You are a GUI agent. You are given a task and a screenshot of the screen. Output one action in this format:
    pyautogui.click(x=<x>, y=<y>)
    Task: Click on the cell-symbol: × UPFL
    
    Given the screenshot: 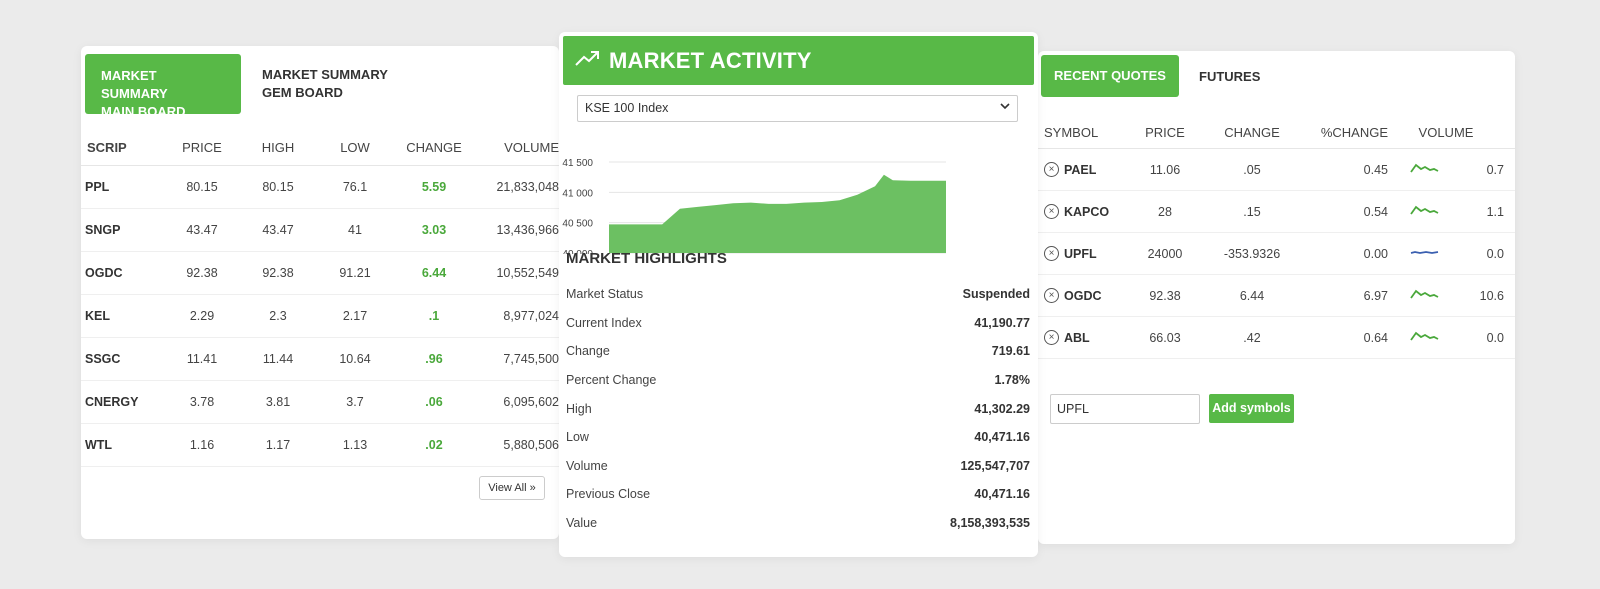 What is the action you would take?
    pyautogui.click(x=1086, y=253)
    